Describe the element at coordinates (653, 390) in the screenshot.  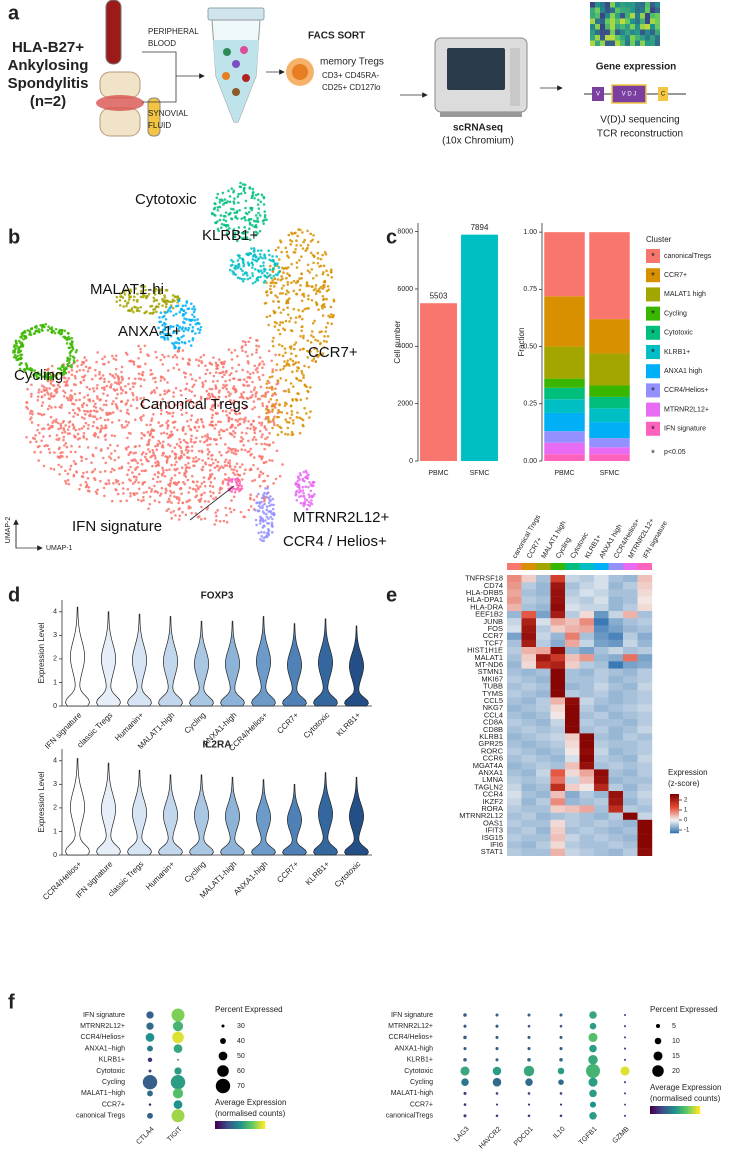
I see `legend-key` at that location.